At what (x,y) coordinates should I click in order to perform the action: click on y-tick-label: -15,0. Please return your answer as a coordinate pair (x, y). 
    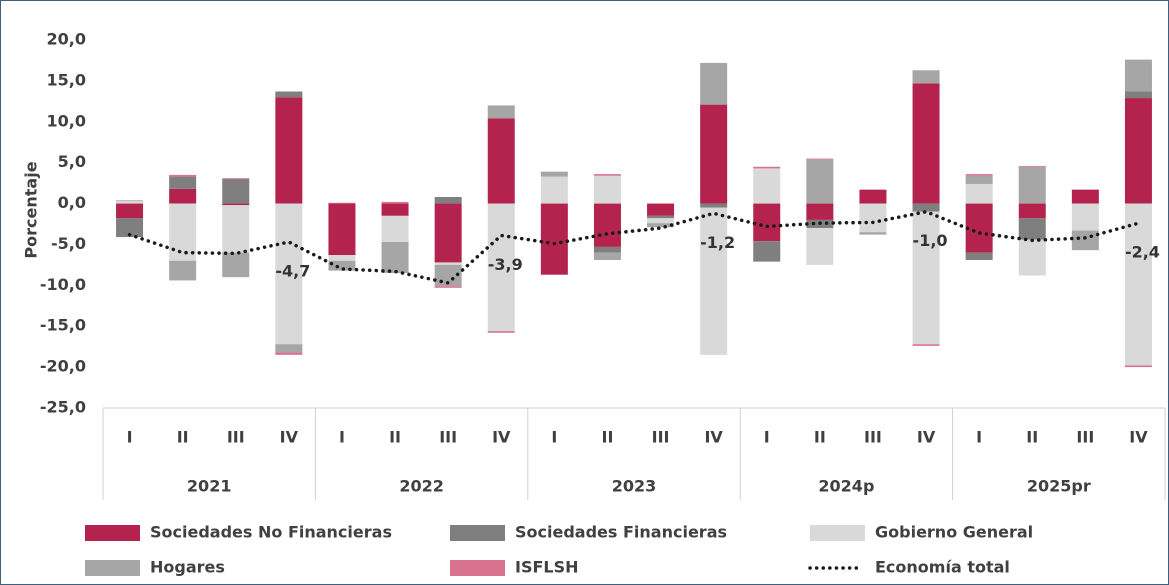
    Looking at the image, I should click on (63, 325).